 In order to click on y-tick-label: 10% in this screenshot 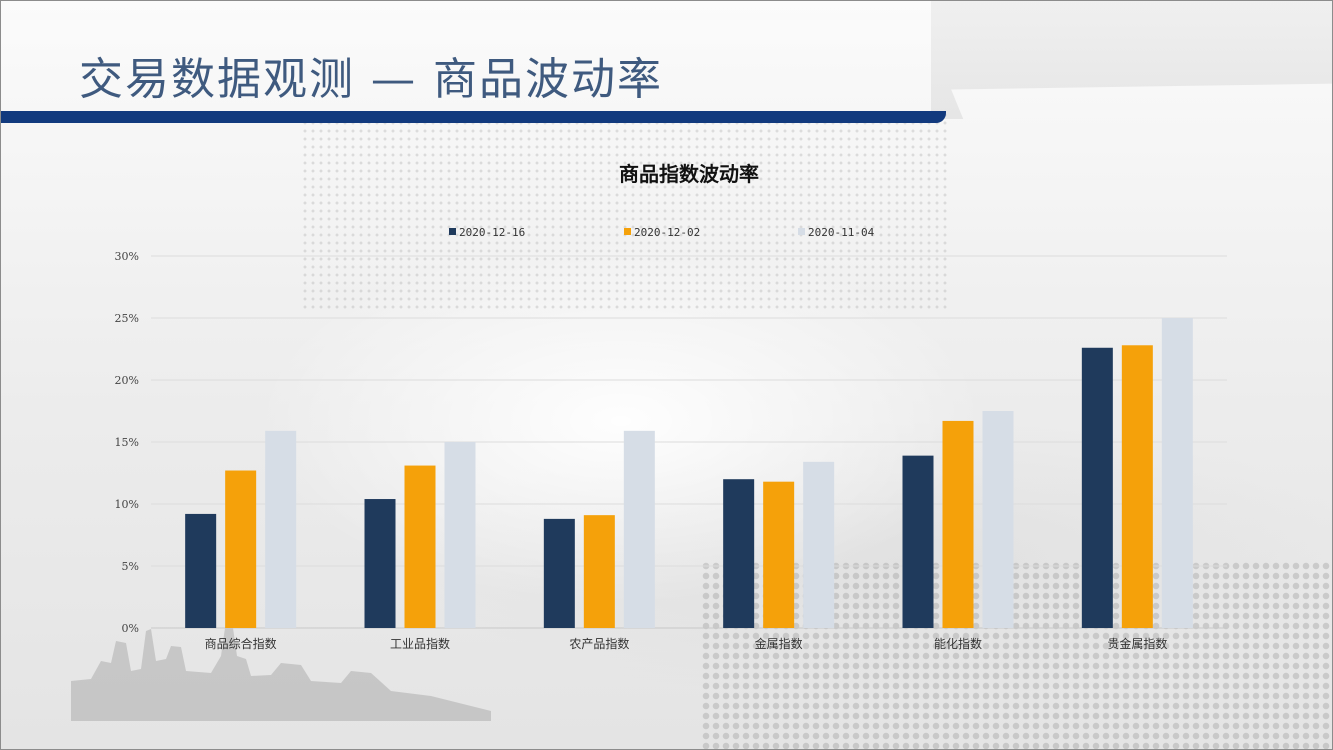, I will do `click(127, 504)`.